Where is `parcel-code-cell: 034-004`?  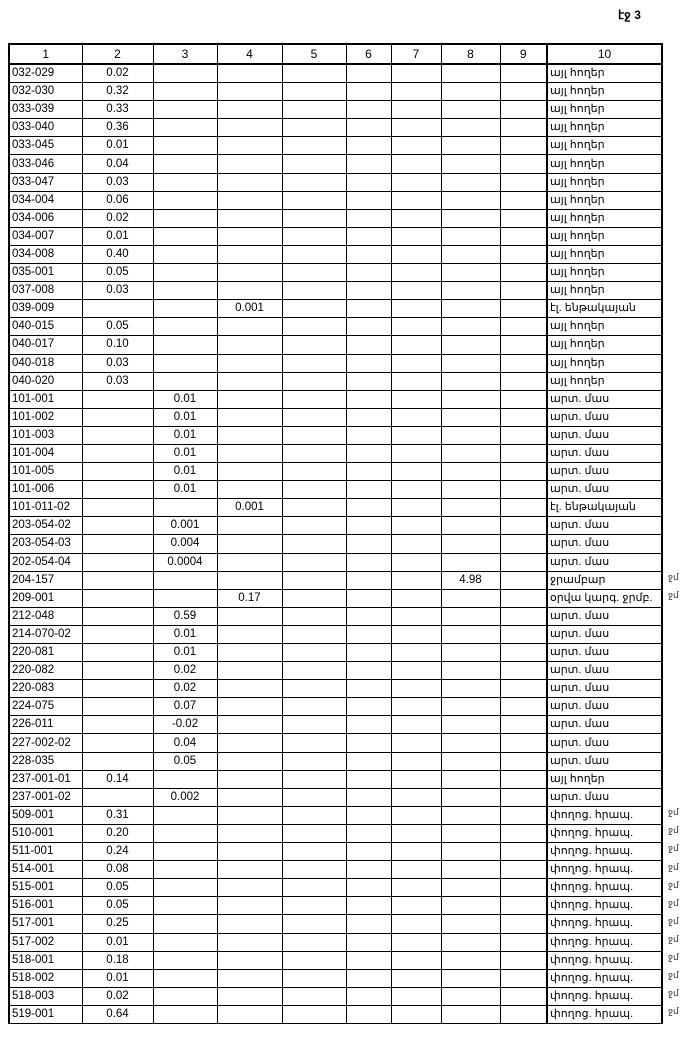 parcel-code-cell: 034-004 is located at coordinates (45, 200).